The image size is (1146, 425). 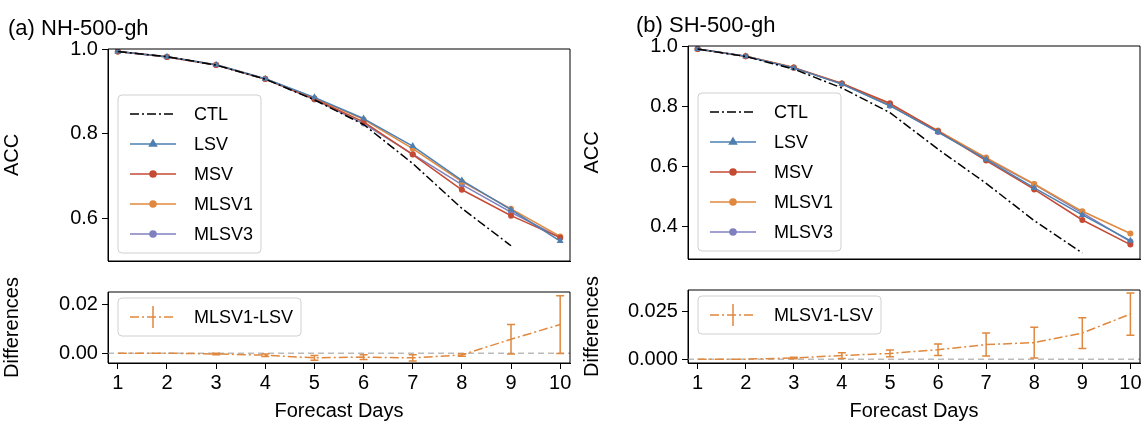 What do you see at coordinates (78, 302) in the screenshot?
I see `y-tick-label: 0.02` at bounding box center [78, 302].